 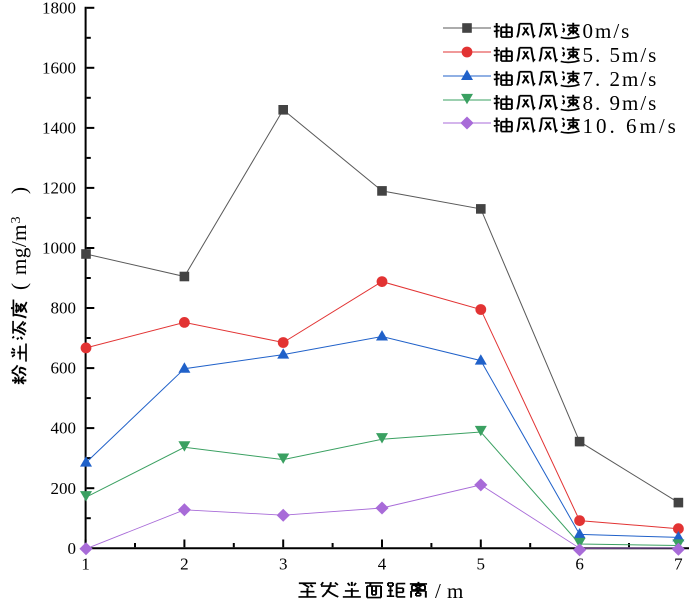 I want to click on svg-text: 0m/s, so click(x=607, y=31).